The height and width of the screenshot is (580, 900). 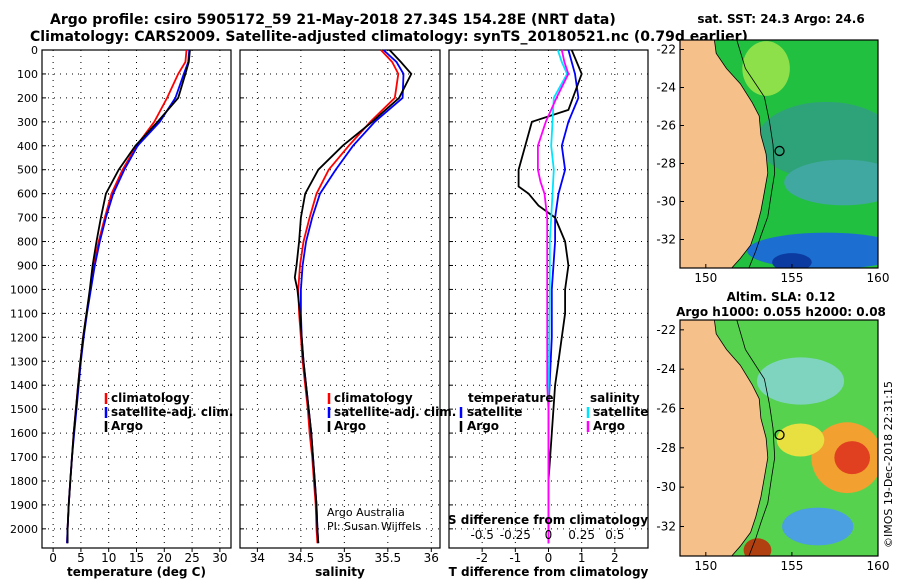 I want to click on x-tick-label: 20, so click(x=164, y=558).